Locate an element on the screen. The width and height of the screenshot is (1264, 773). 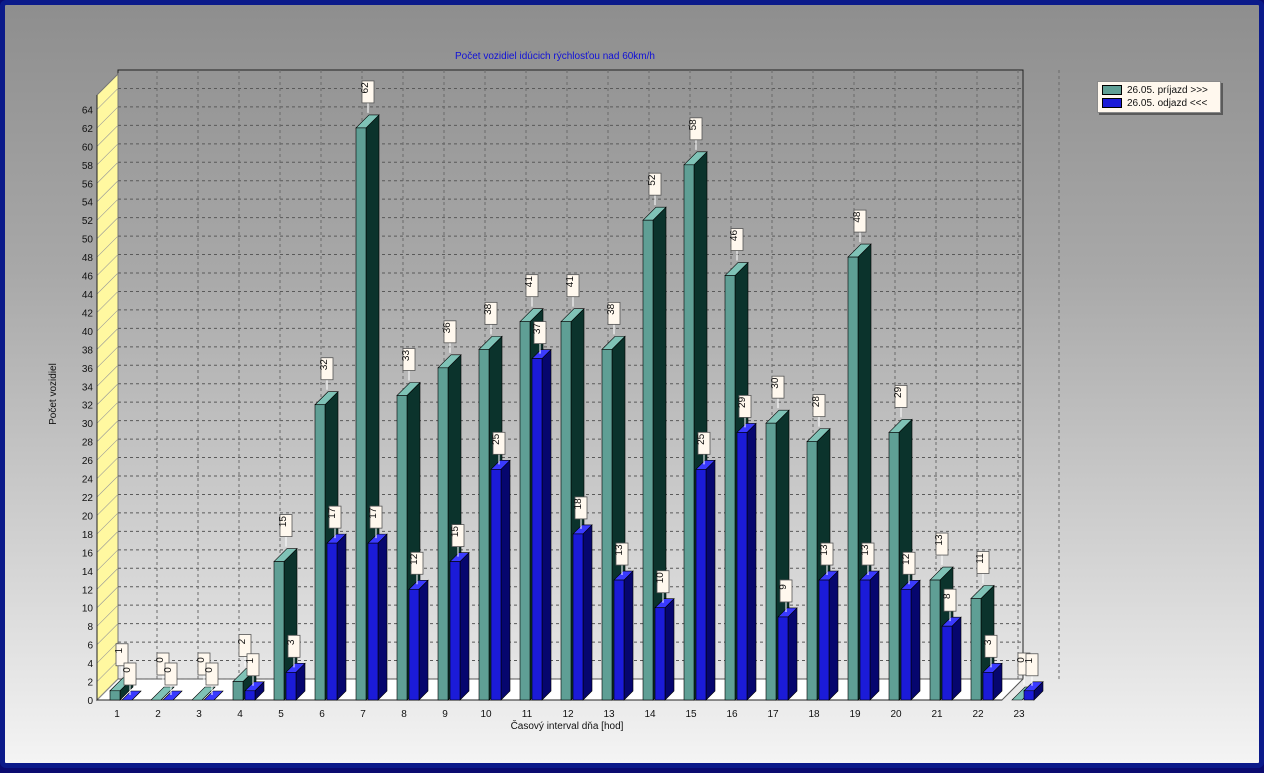
x-tick-label: 20 is located at coordinates (896, 714).